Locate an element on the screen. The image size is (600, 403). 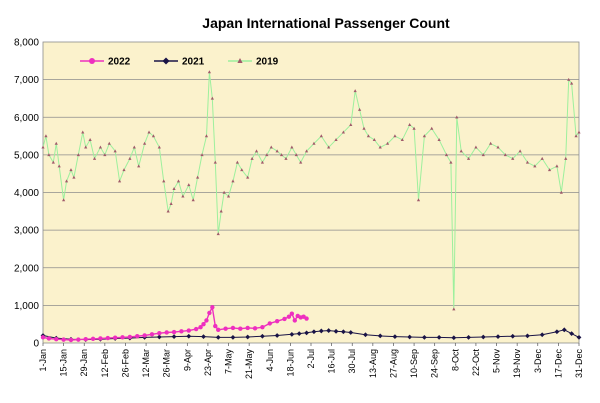
x-tick-label: 12-Mar is located at coordinates (146, 363).